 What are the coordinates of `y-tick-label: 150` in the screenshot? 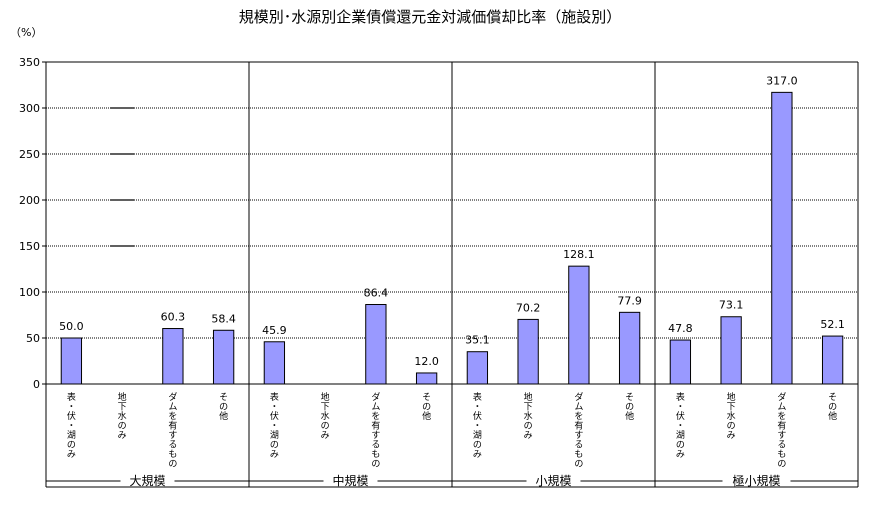 It's located at (29, 246).